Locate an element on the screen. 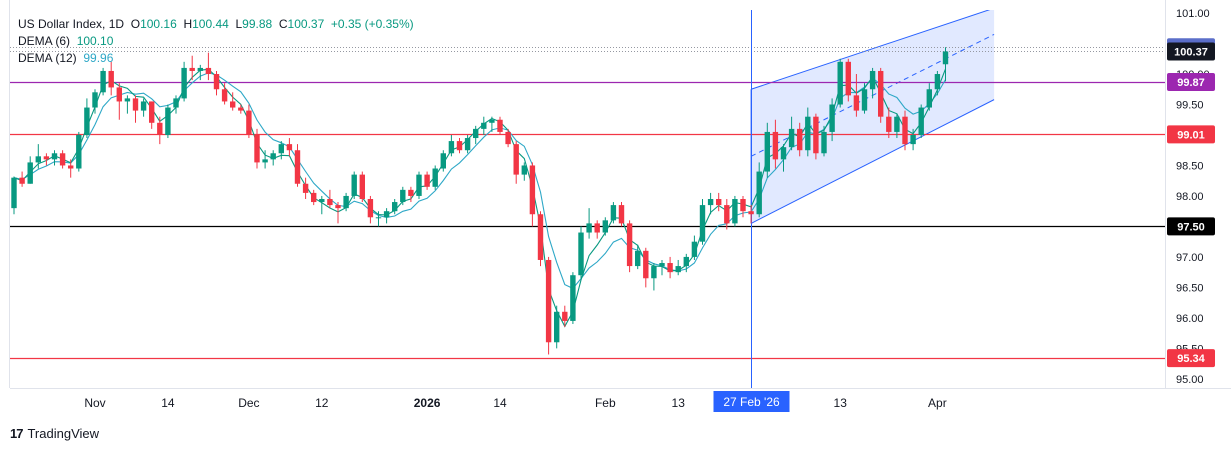  regression-channel is located at coordinates (872, 116).